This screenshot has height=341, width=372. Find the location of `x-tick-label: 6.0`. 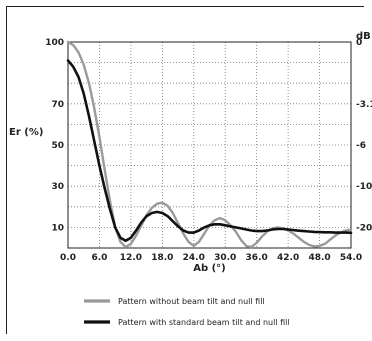

x-tick-label: 6.0 is located at coordinates (99, 258).